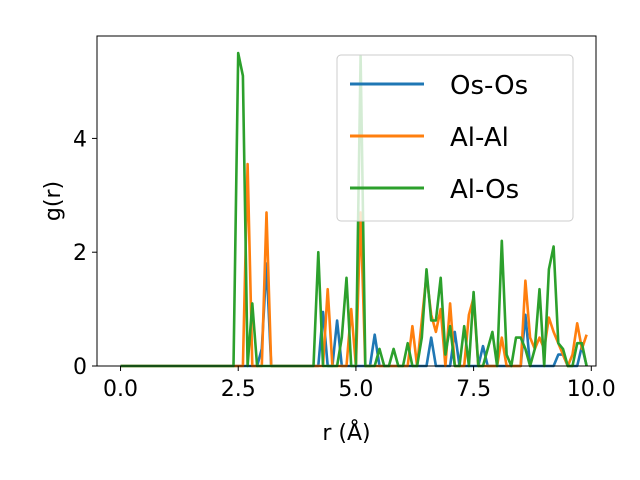 This screenshot has height=480, width=640. I want to click on legend-box, so click(455, 138).